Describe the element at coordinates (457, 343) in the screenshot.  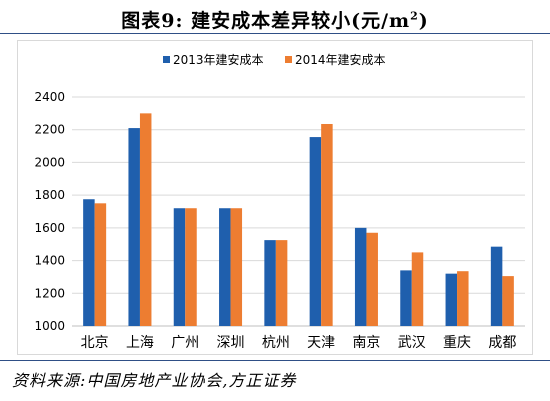
I see `x-tick-label: 重庆` at that location.